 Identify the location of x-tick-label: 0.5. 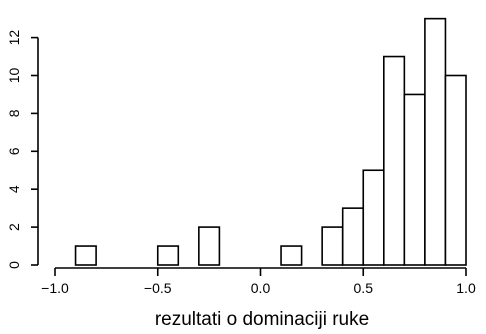
(364, 288).